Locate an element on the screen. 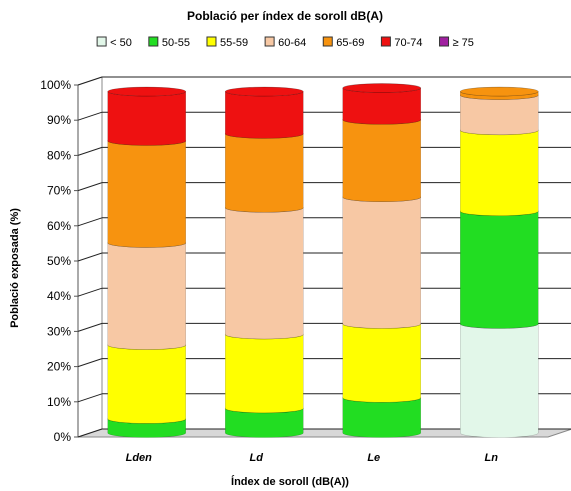 The height and width of the screenshot is (491, 571). legend: < 50 50-55 55-59 60-64 65-69 70-74 ≥ 75 is located at coordinates (285, 42).